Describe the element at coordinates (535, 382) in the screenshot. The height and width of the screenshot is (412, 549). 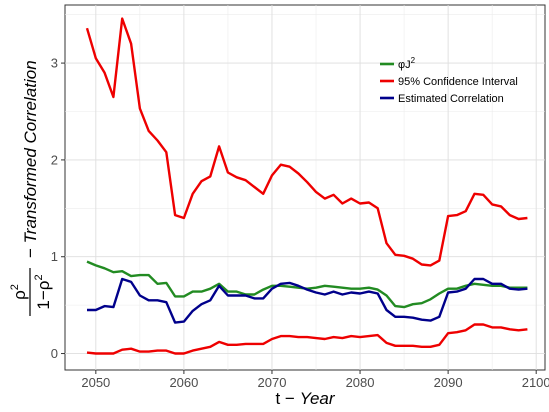
I see `x-tick-label: 2100` at that location.